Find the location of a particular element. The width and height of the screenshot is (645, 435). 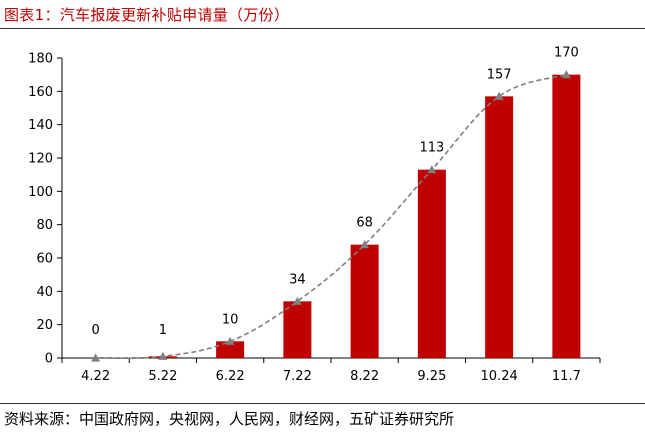

y-tick-label: 140 is located at coordinates (40, 125).